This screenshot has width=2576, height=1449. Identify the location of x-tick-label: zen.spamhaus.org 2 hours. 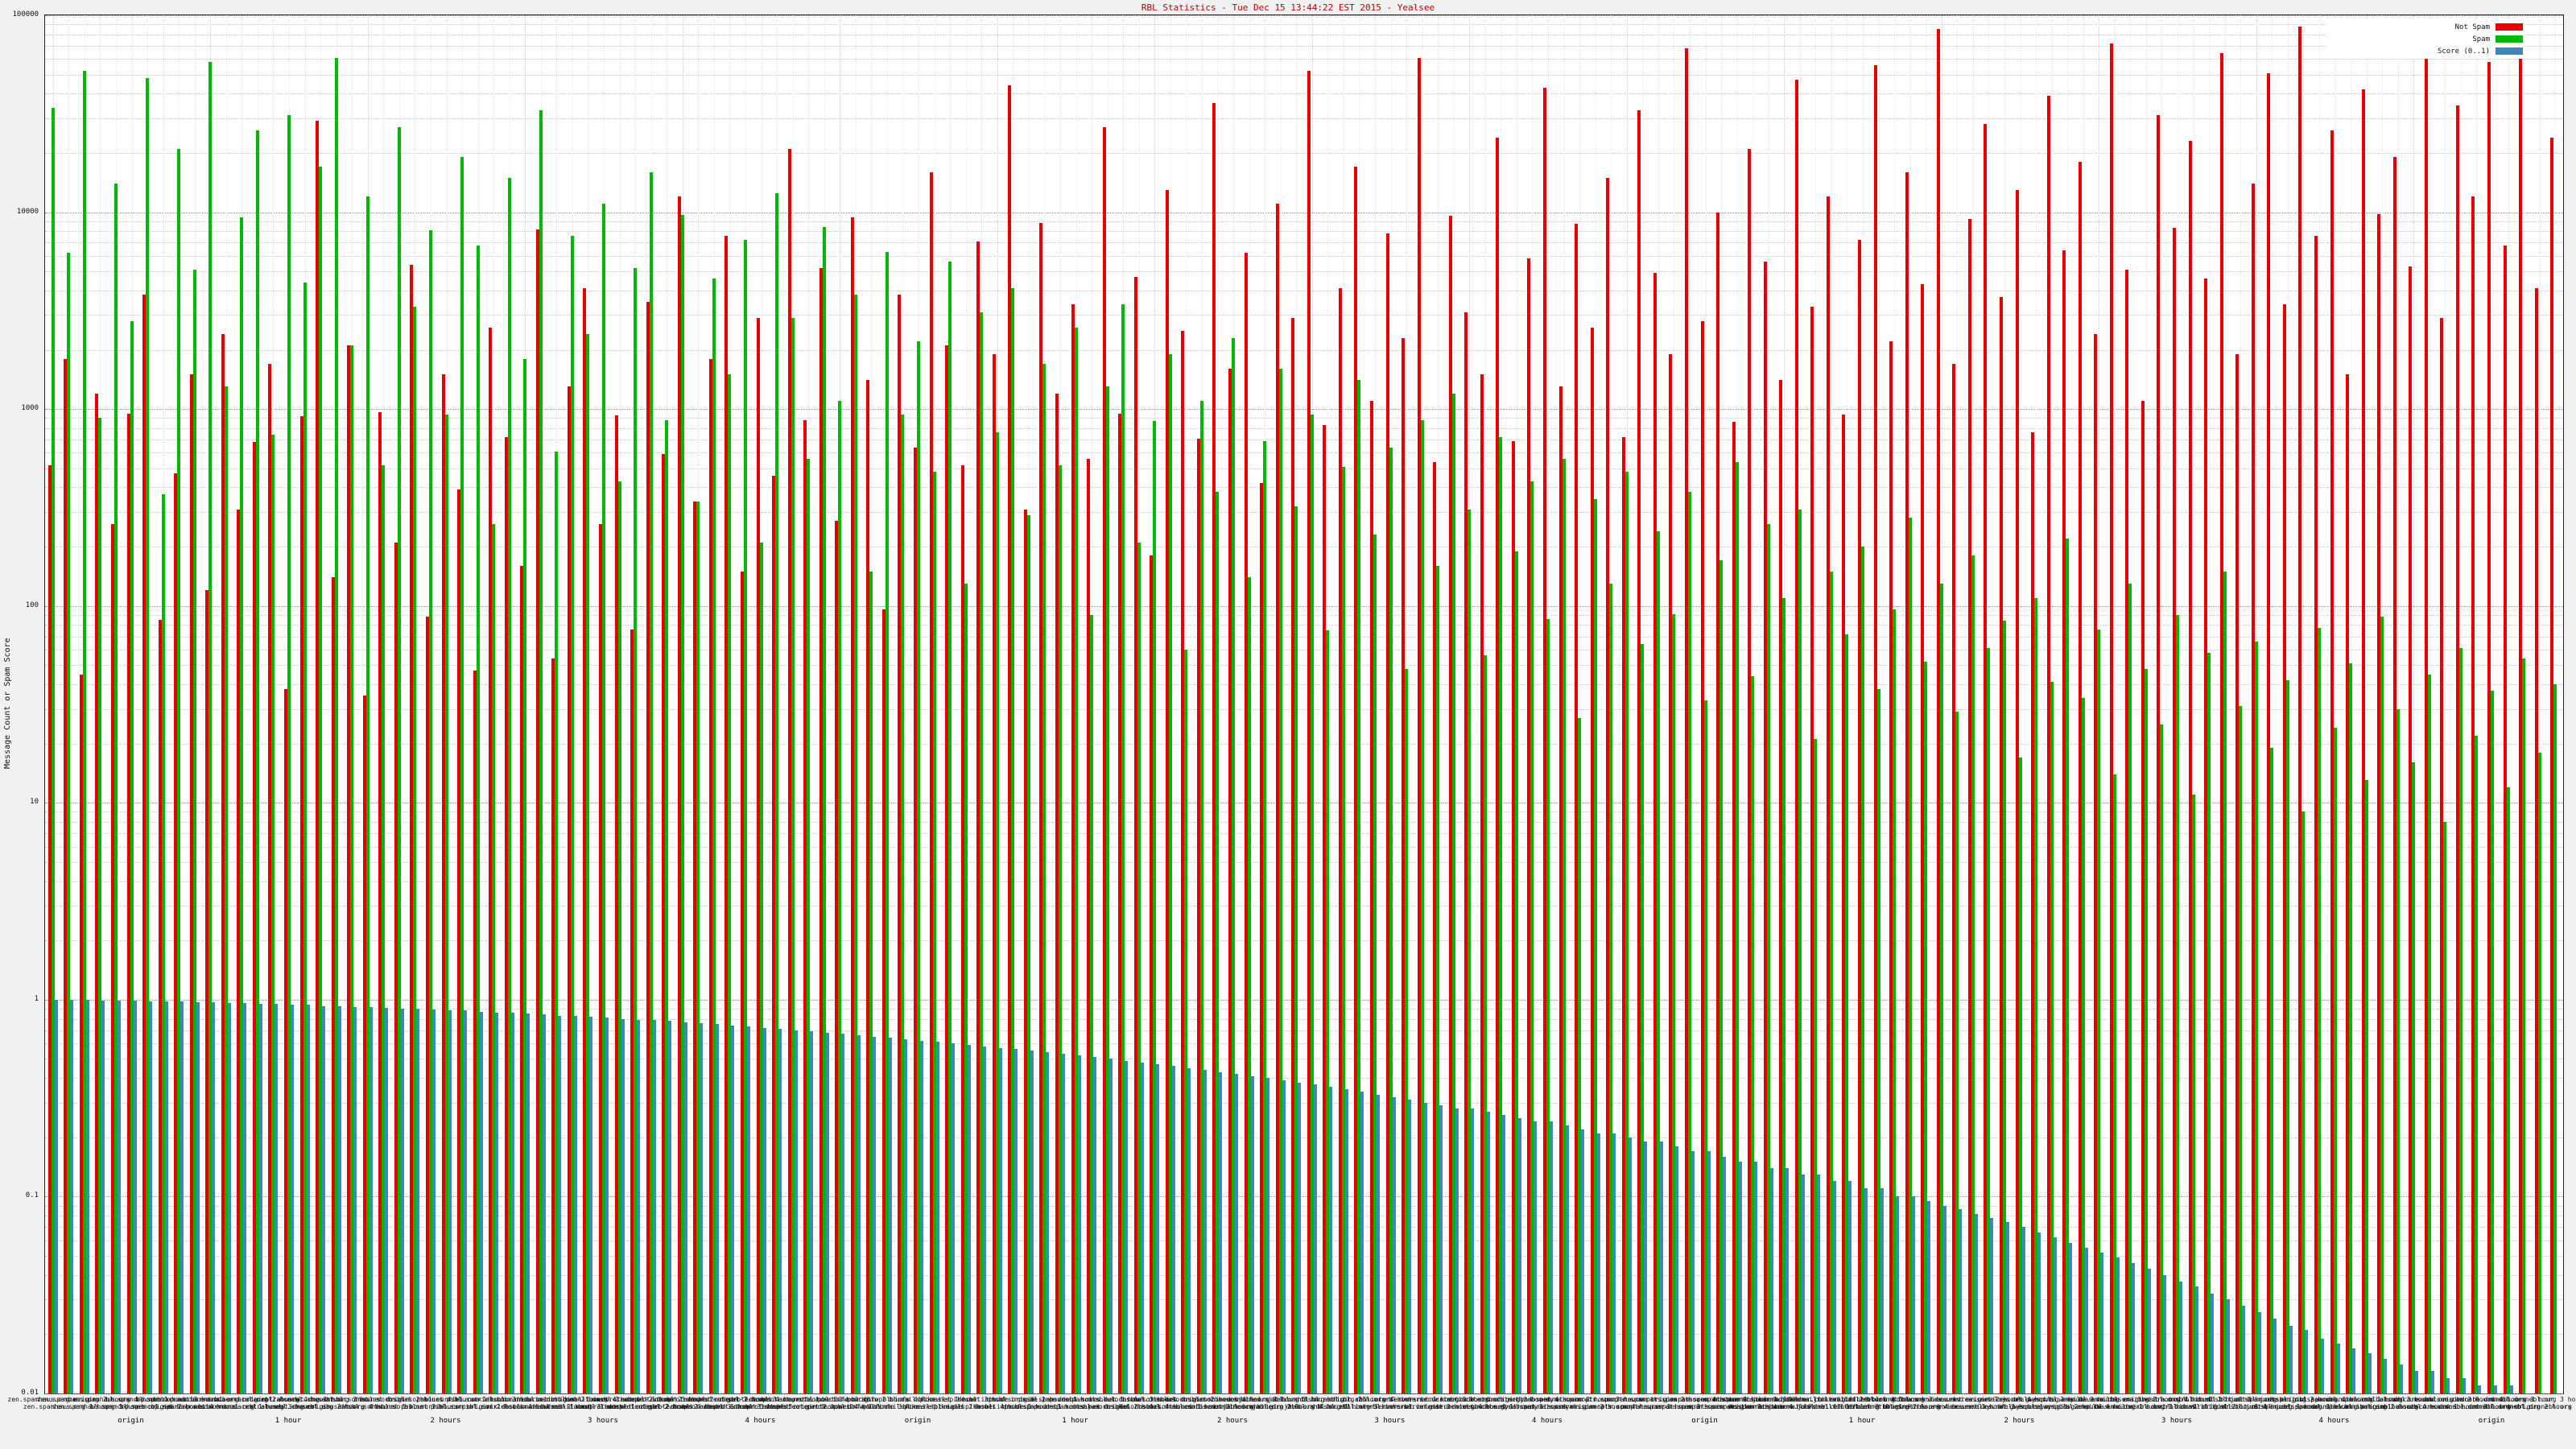
(83, 1399).